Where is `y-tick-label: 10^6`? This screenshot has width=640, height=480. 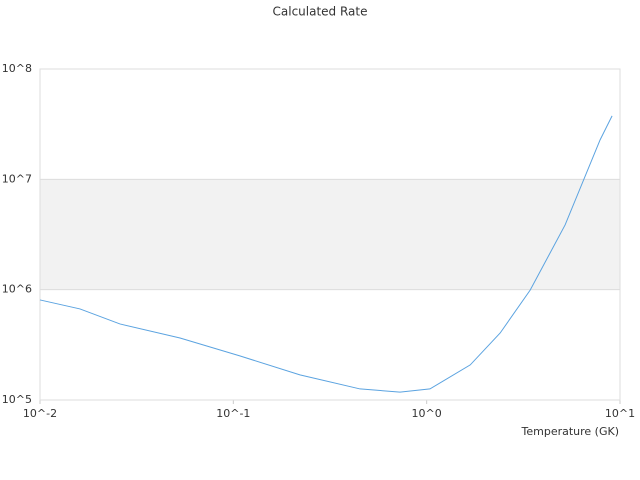 y-tick-label: 10^6 is located at coordinates (17, 289).